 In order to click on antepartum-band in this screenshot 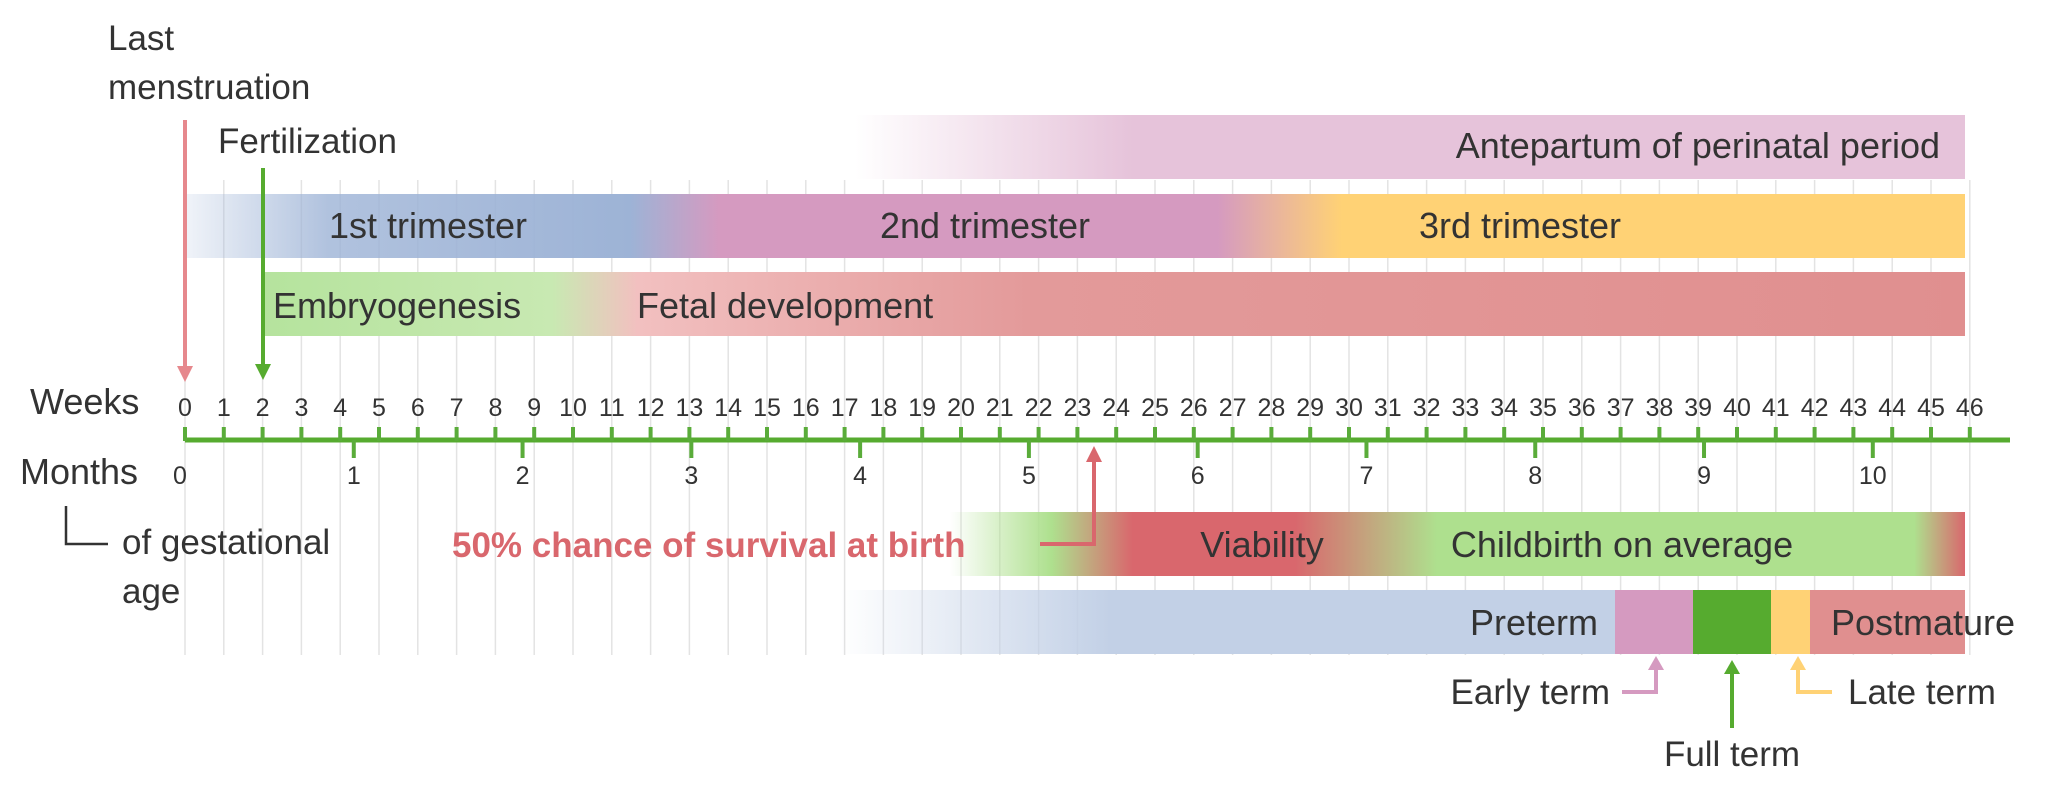, I will do `click(1410, 147)`.